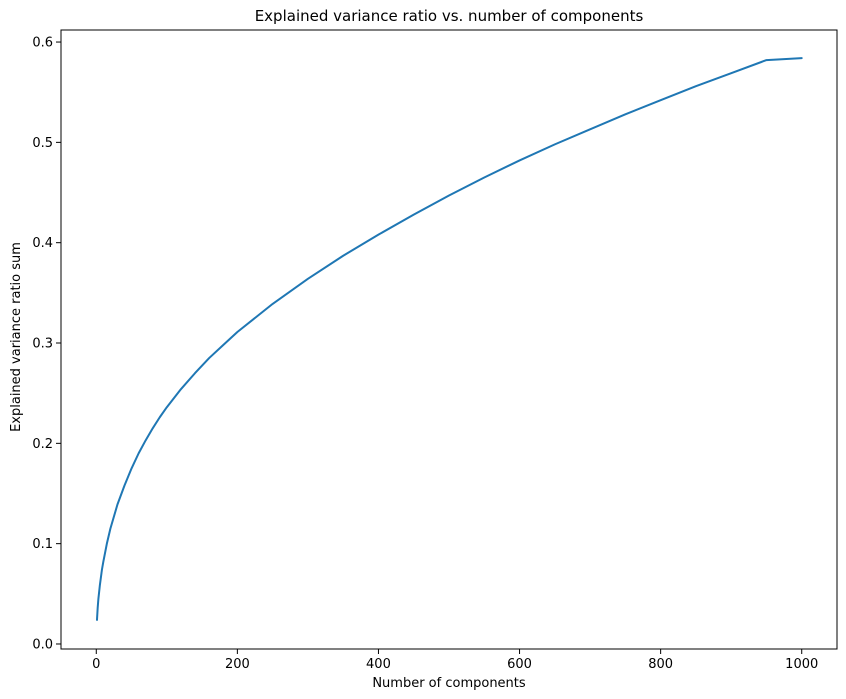 The image size is (846, 699). What do you see at coordinates (42, 444) in the screenshot?
I see `y-tick-label-2: 0.2` at bounding box center [42, 444].